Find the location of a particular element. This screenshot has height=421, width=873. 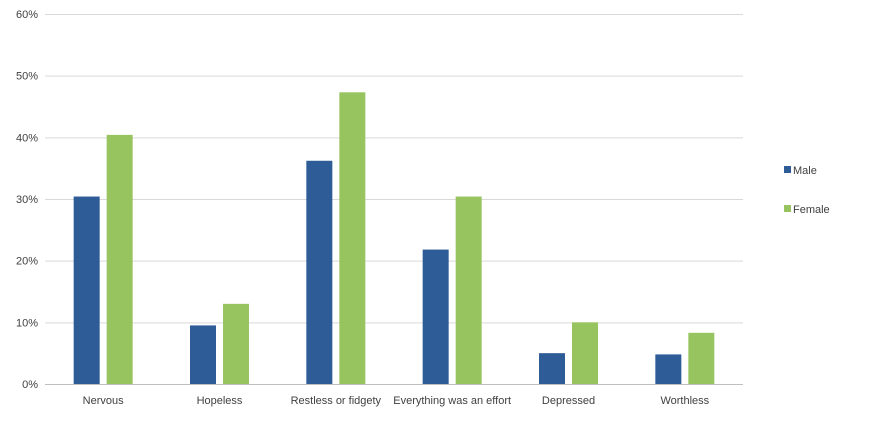

x-tick-label: Hopeless is located at coordinates (220, 401).